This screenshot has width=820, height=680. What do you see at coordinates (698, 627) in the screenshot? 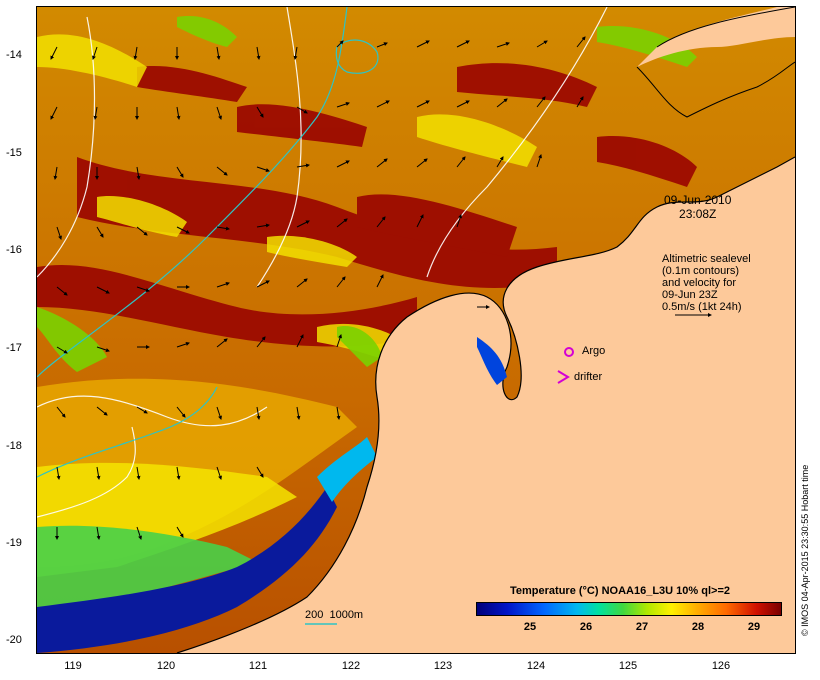
I see `colorbar-tick: 28` at bounding box center [698, 627].